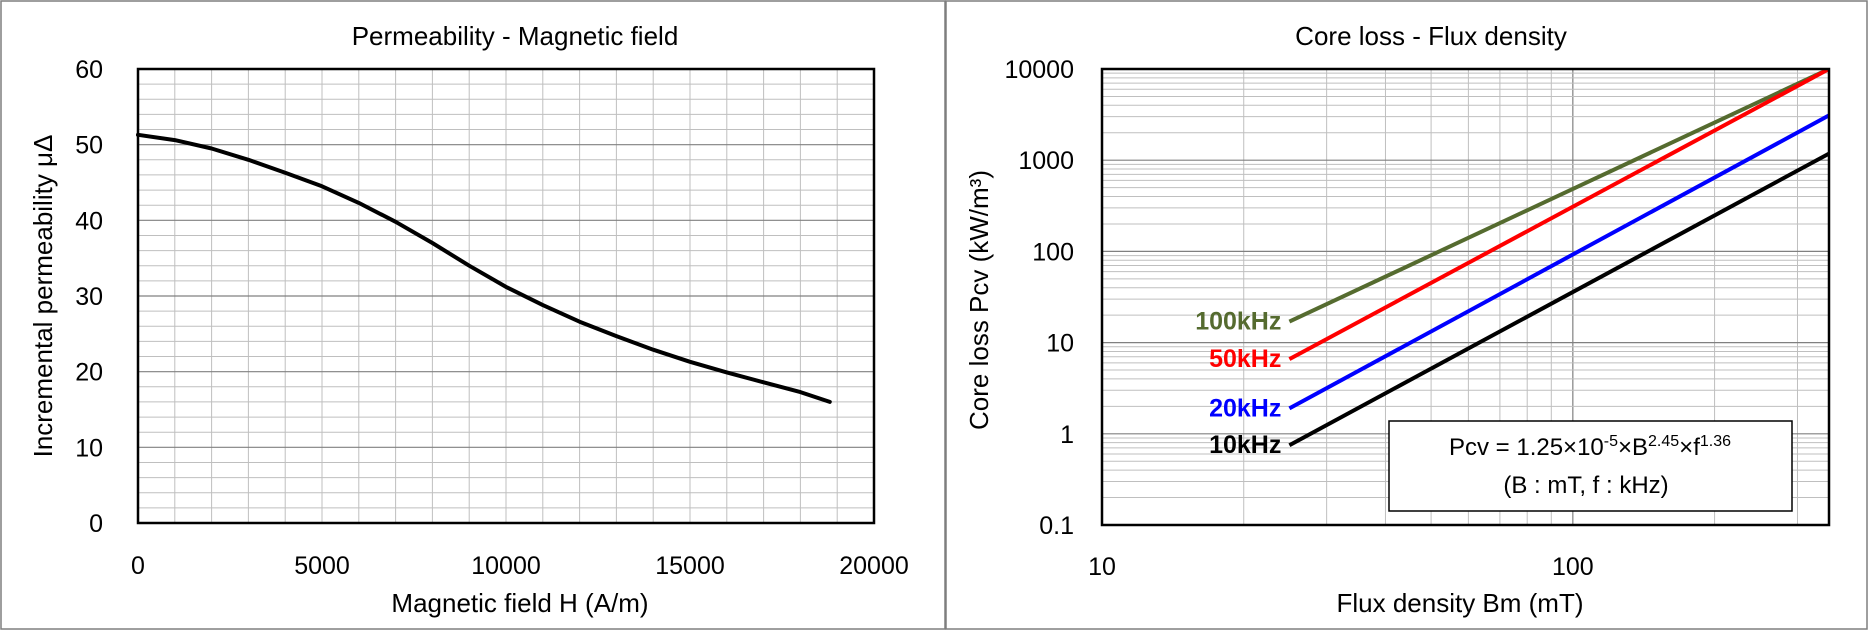 The width and height of the screenshot is (1868, 630). I want to click on series-line-10kHz, so click(1558, 299).